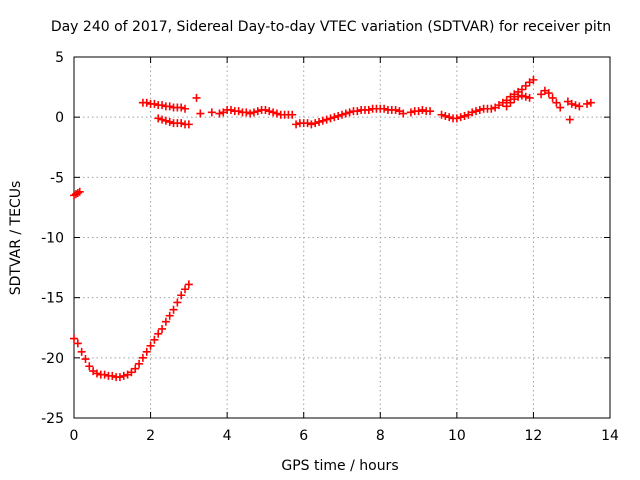  I want to click on x-tick-label: 8, so click(380, 436).